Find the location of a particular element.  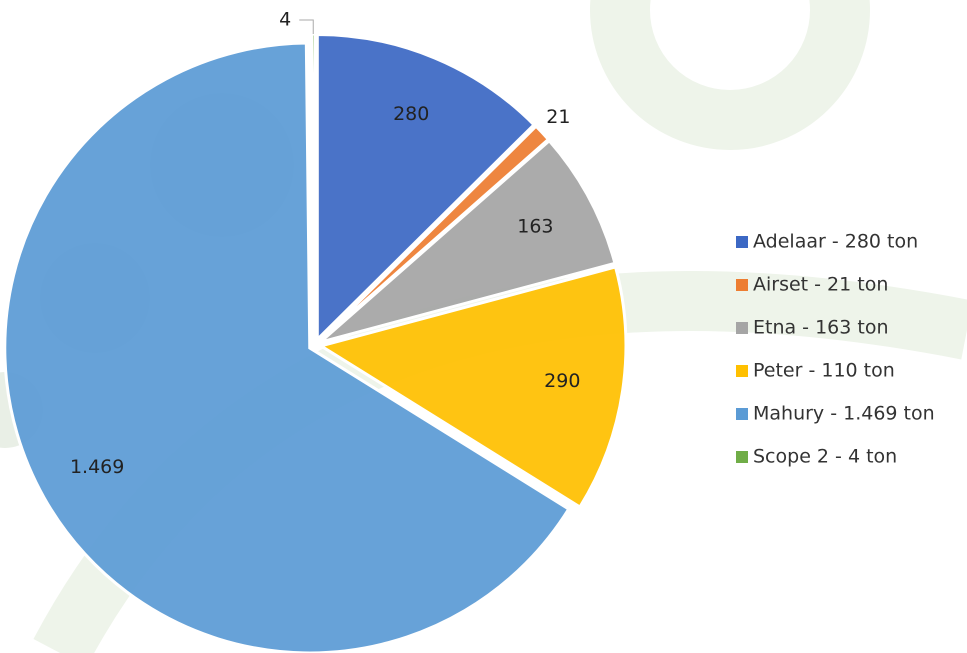

data-label: 1.469 is located at coordinates (97, 467).